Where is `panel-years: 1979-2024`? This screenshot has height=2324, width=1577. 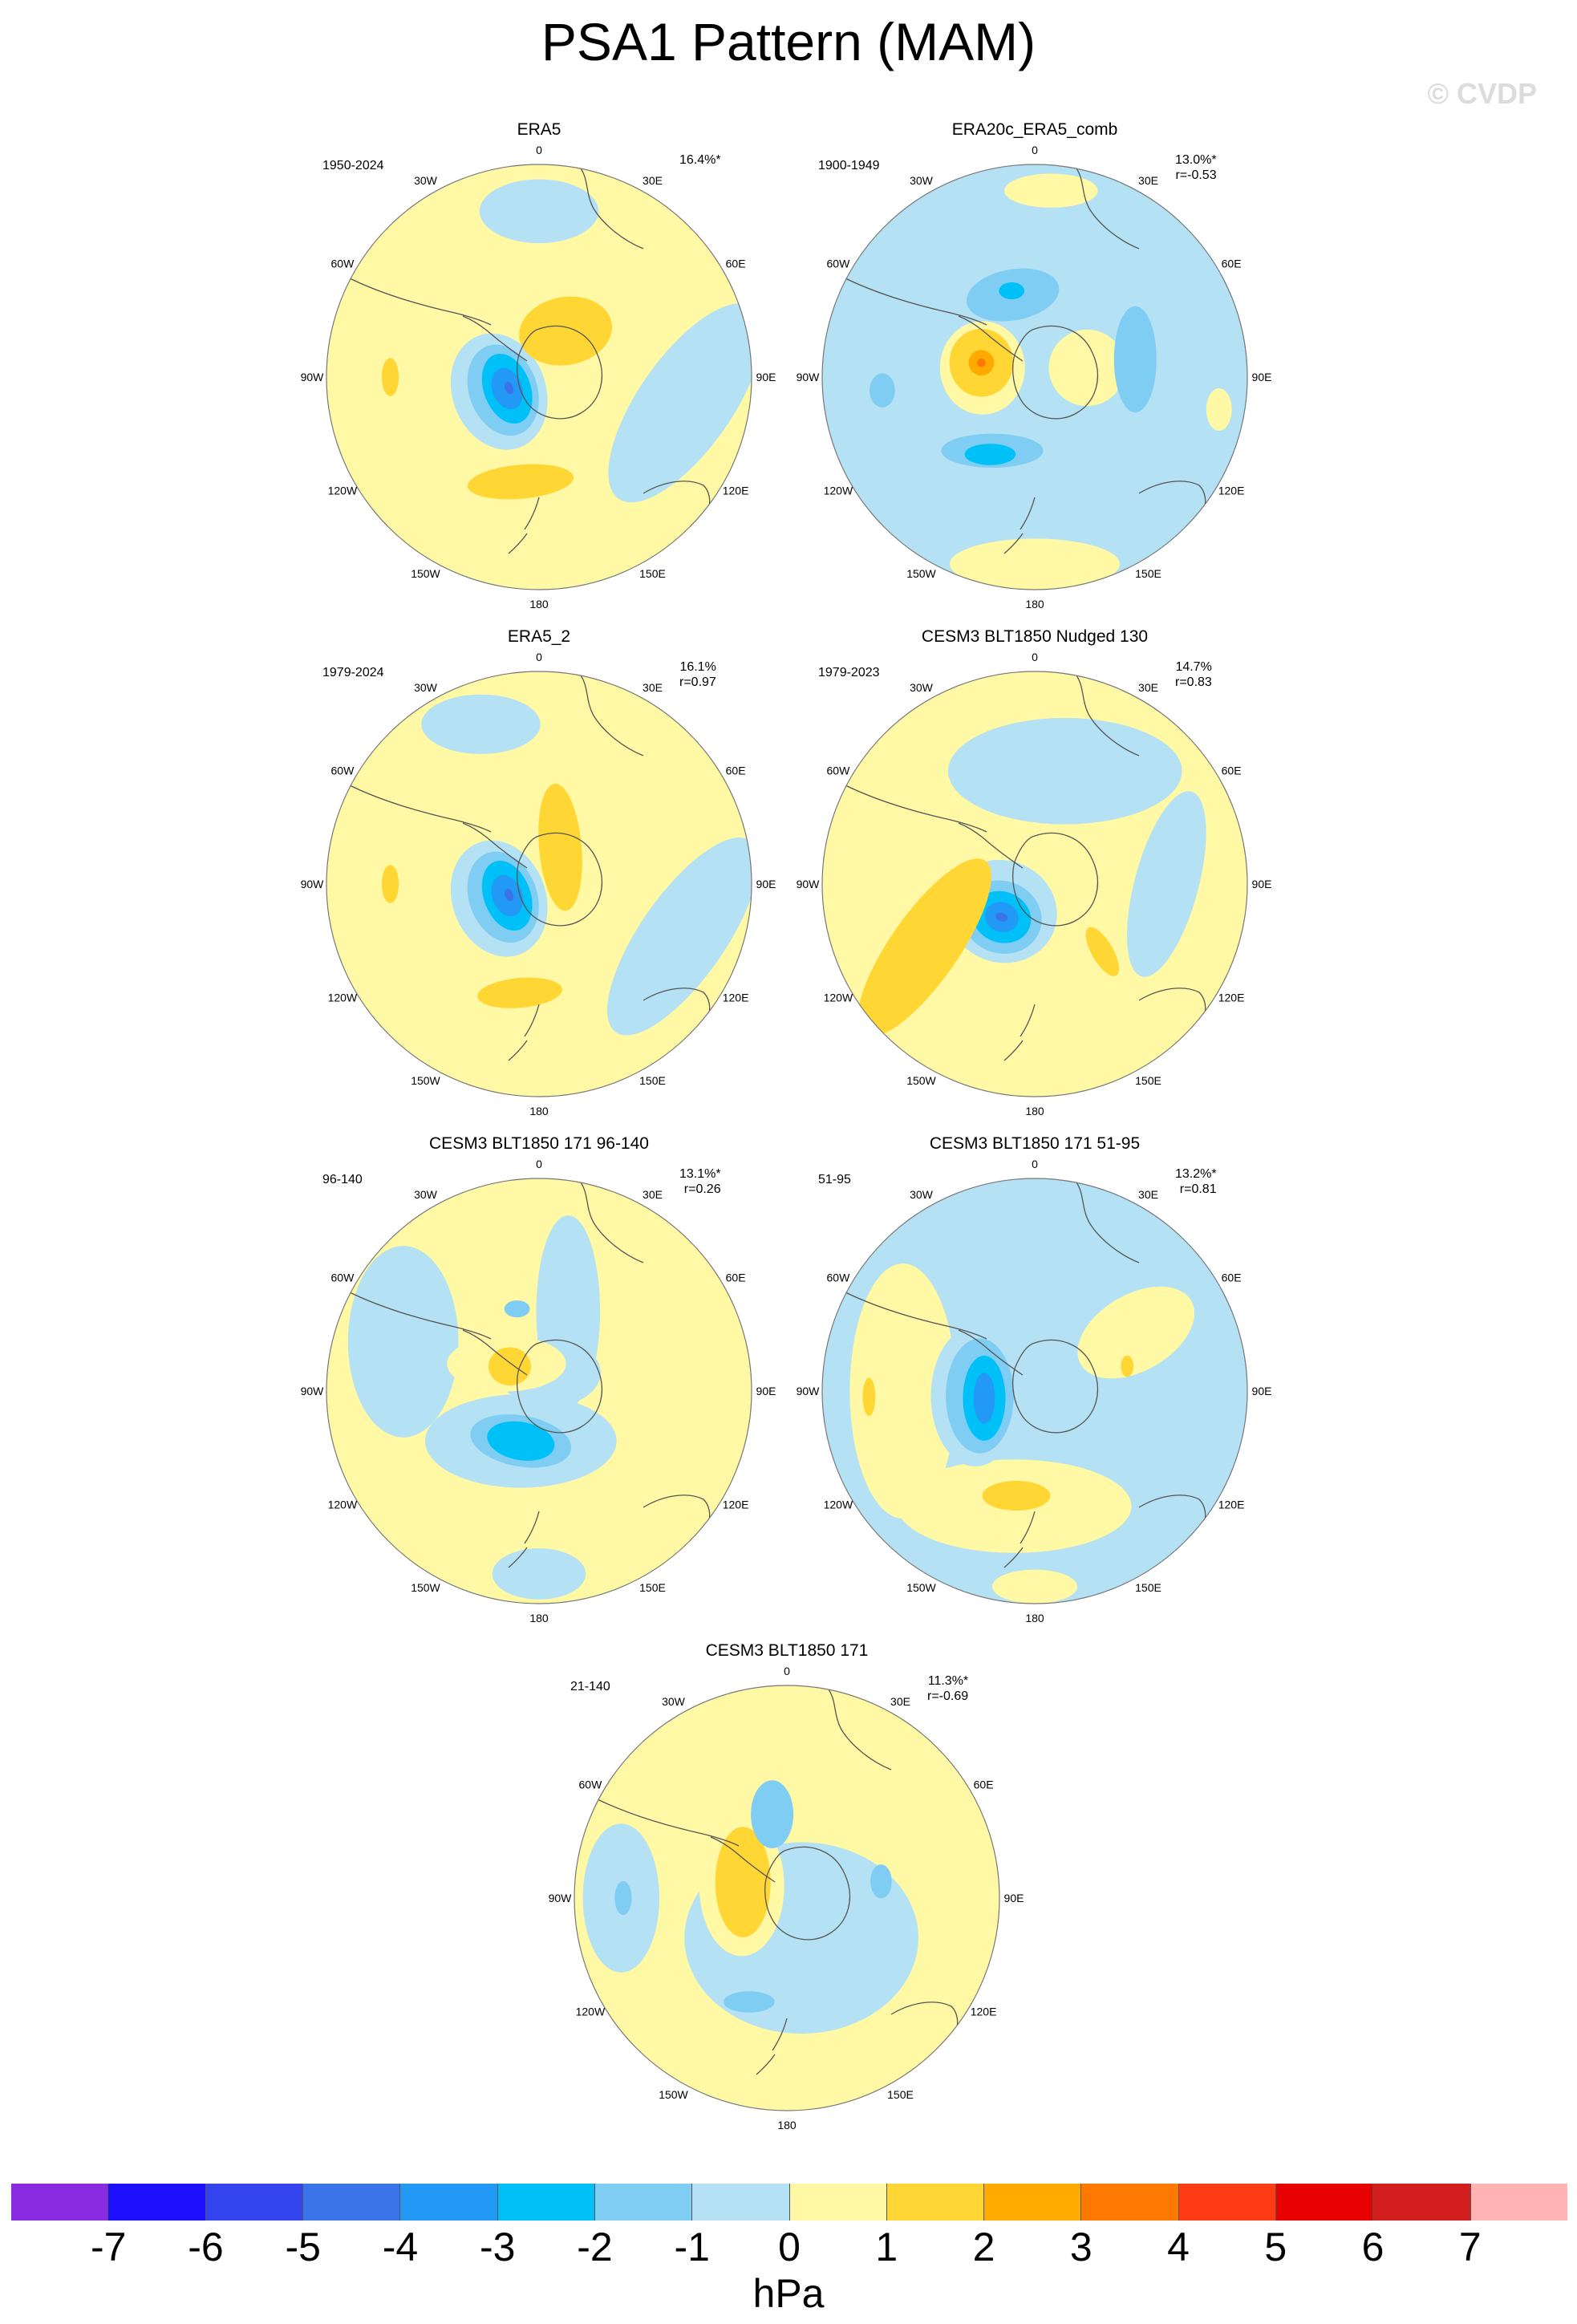 panel-years: 1979-2024 is located at coordinates (353, 672).